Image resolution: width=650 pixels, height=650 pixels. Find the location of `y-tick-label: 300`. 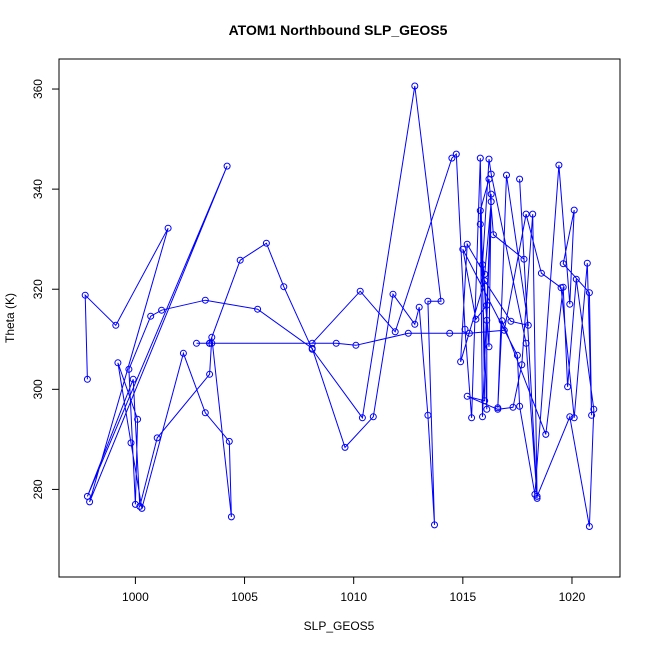

y-tick-label: 300 is located at coordinates (38, 389).